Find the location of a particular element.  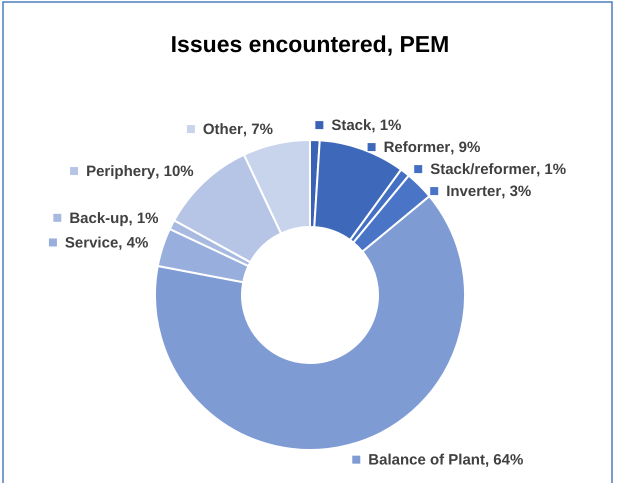

legend-label: Periphery is located at coordinates (121, 171).